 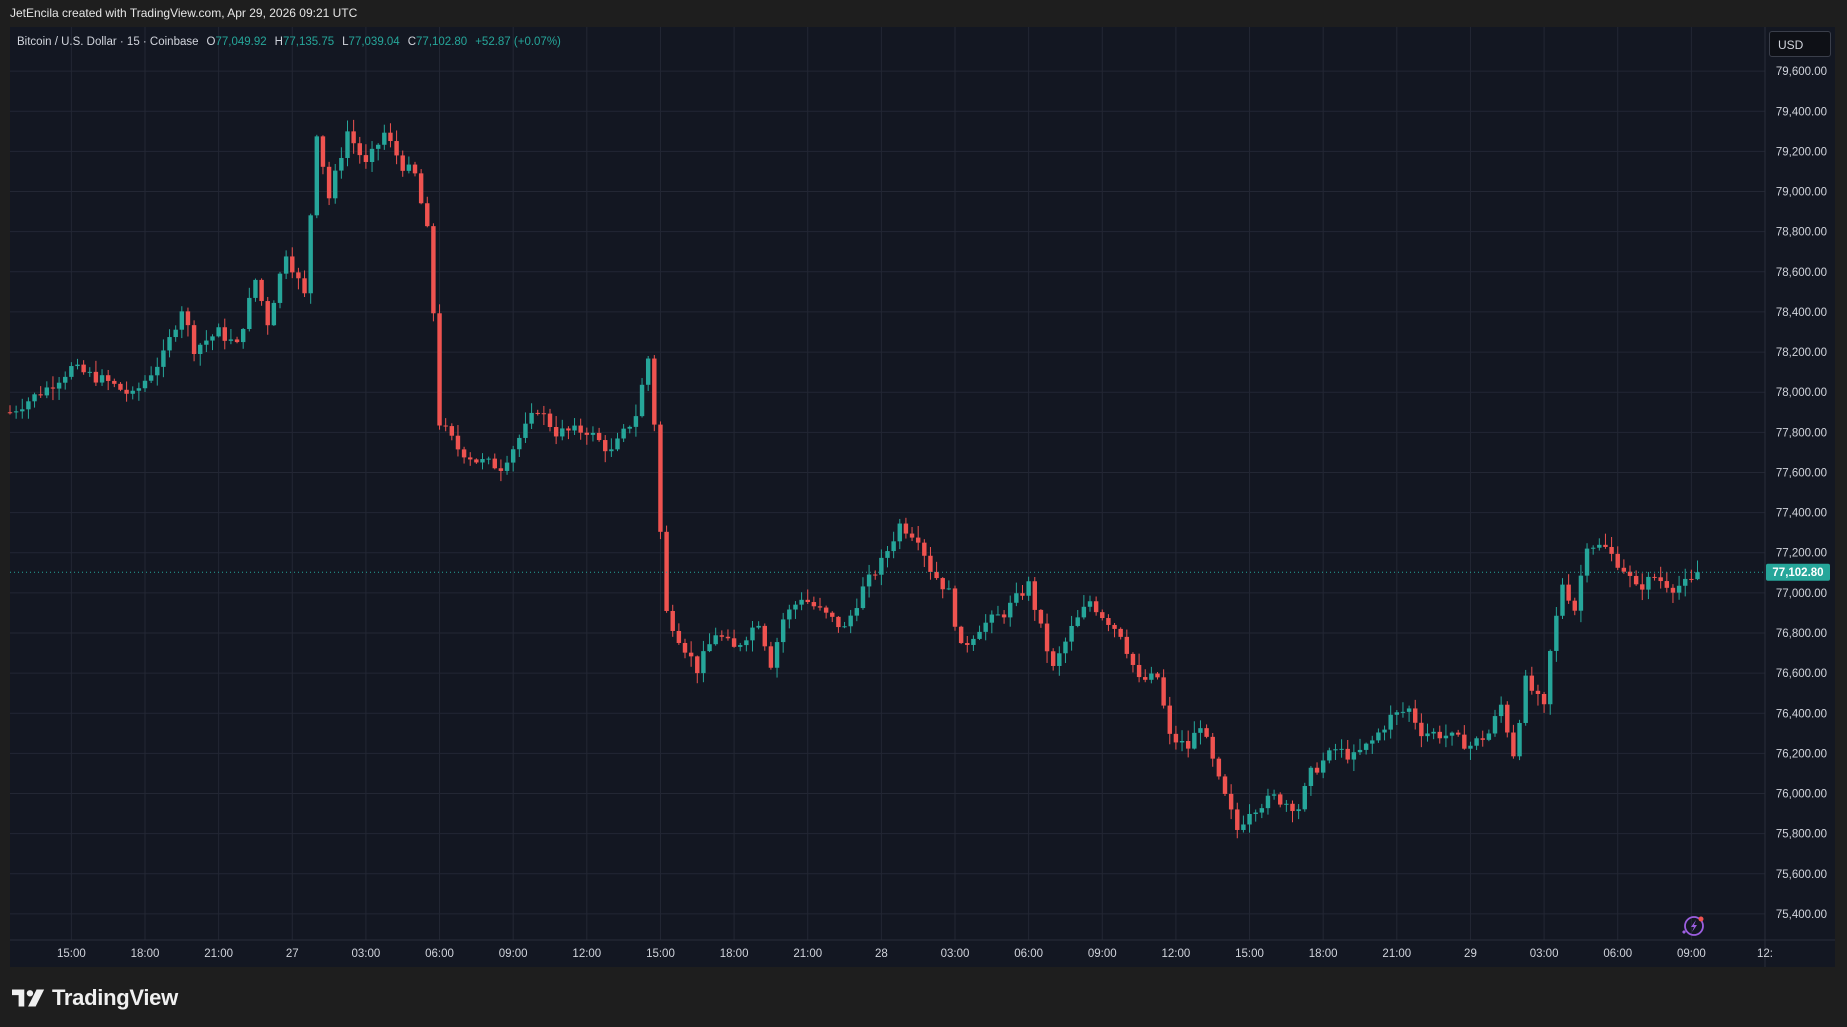 I want to click on price-axis-background, so click(x=1800, y=483).